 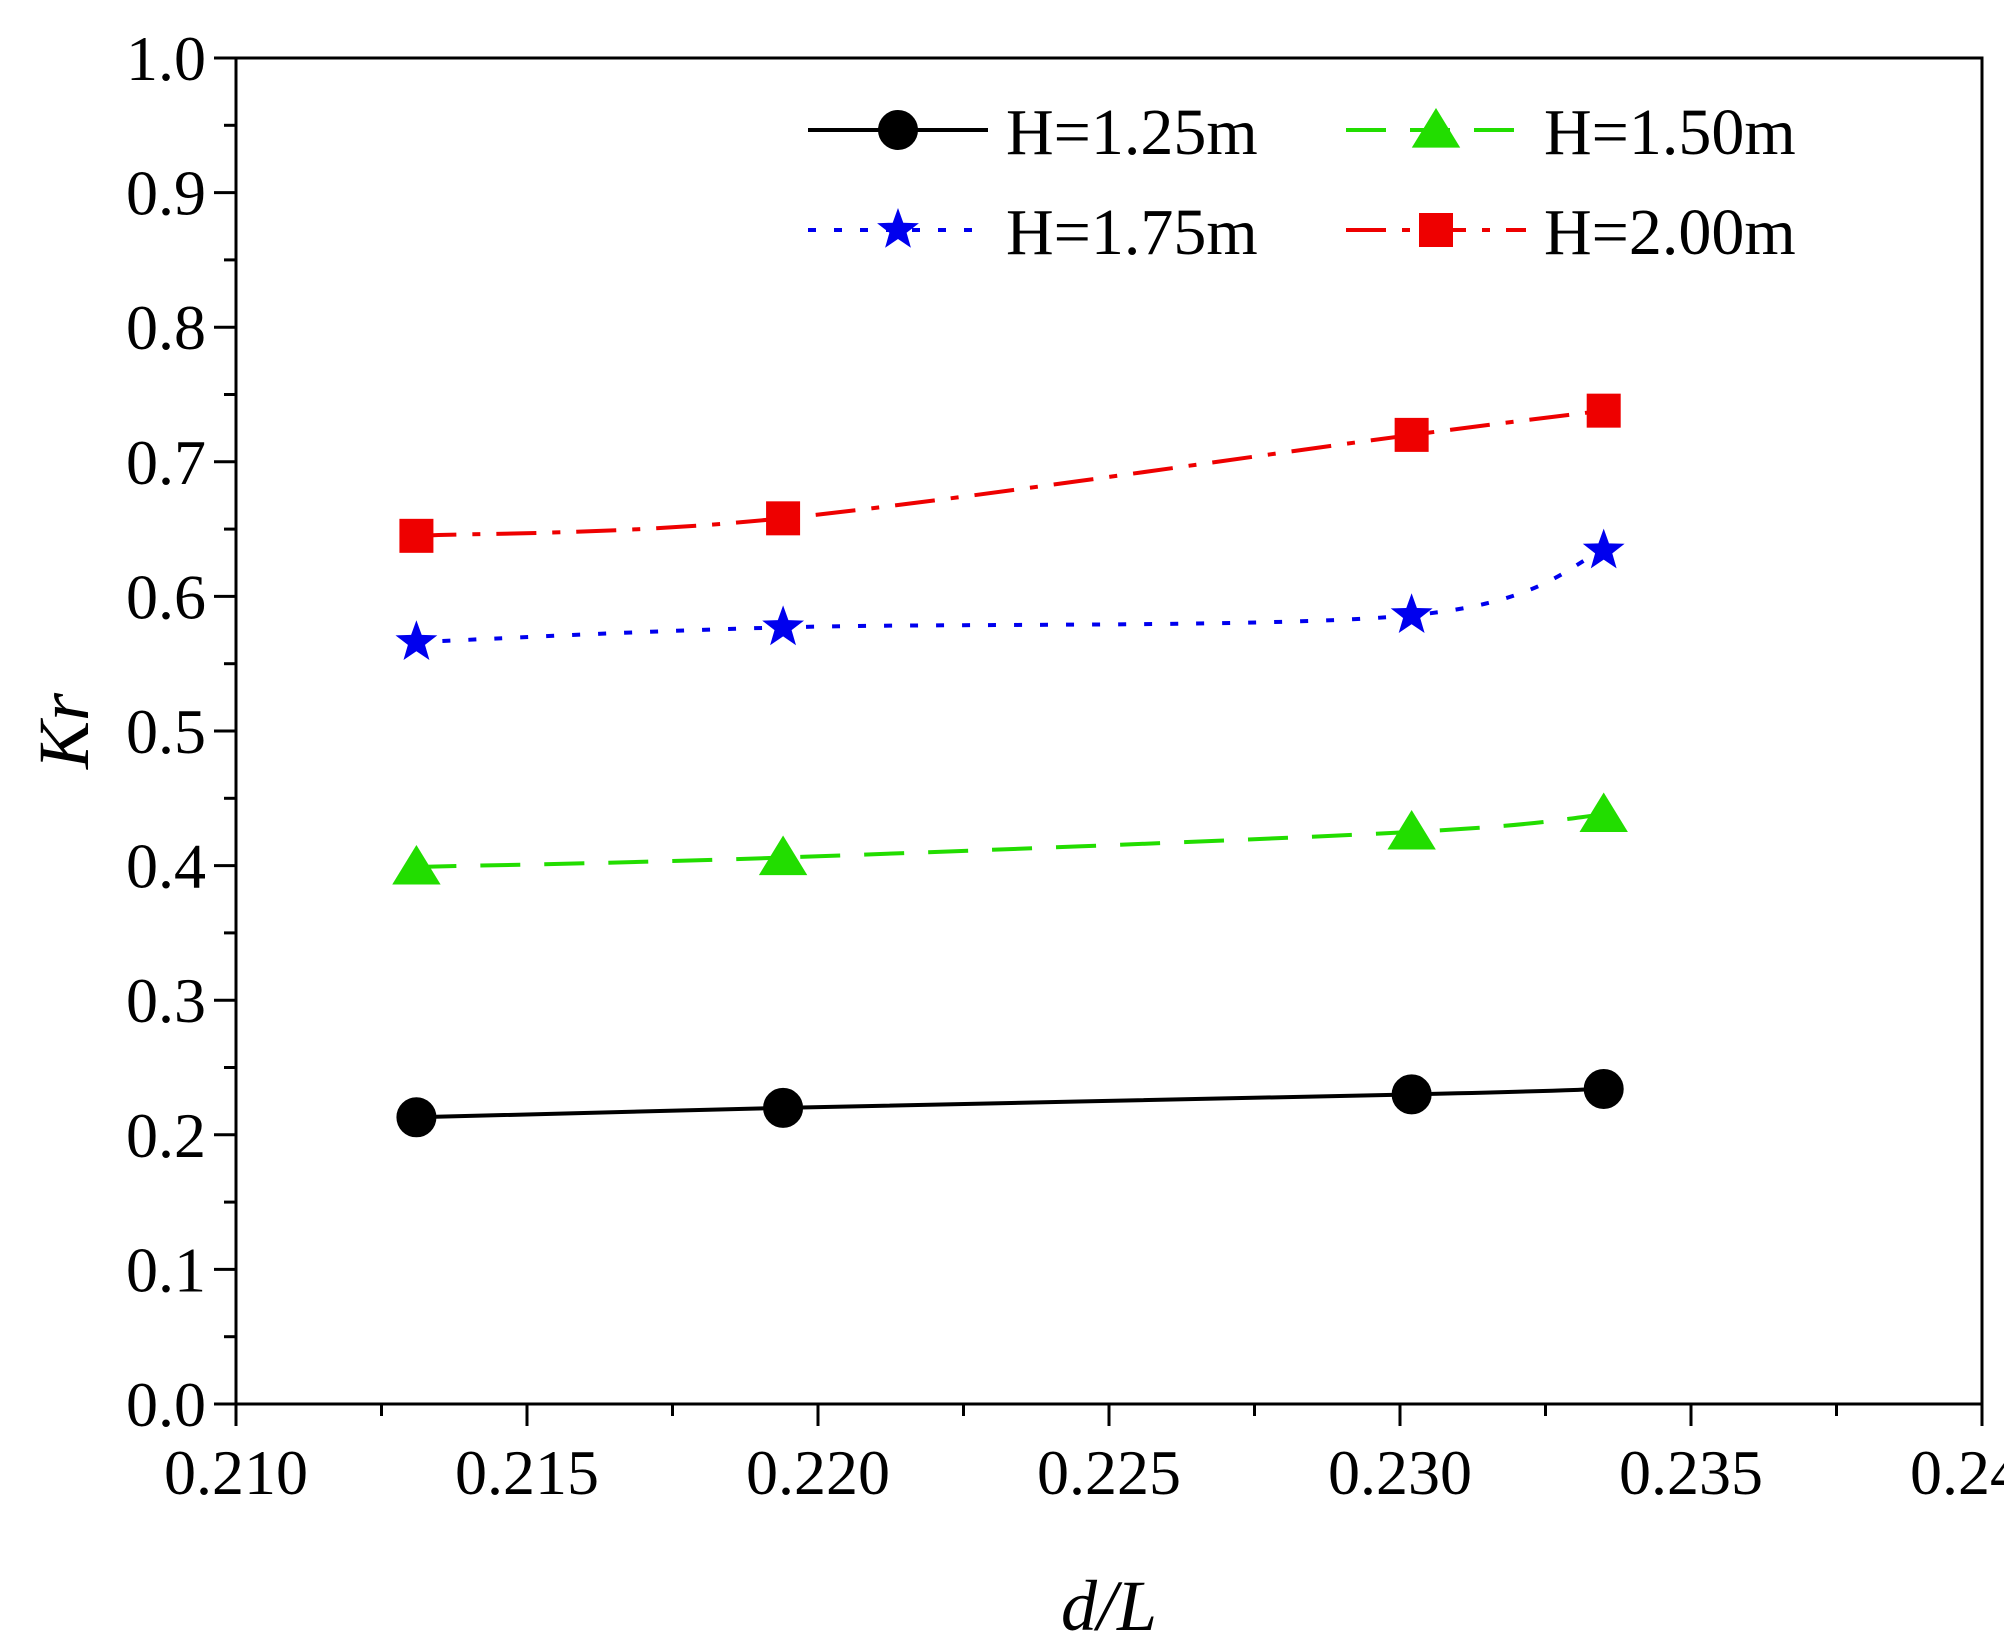 I want to click on legend-label: H=2.00m, so click(x=1670, y=232).